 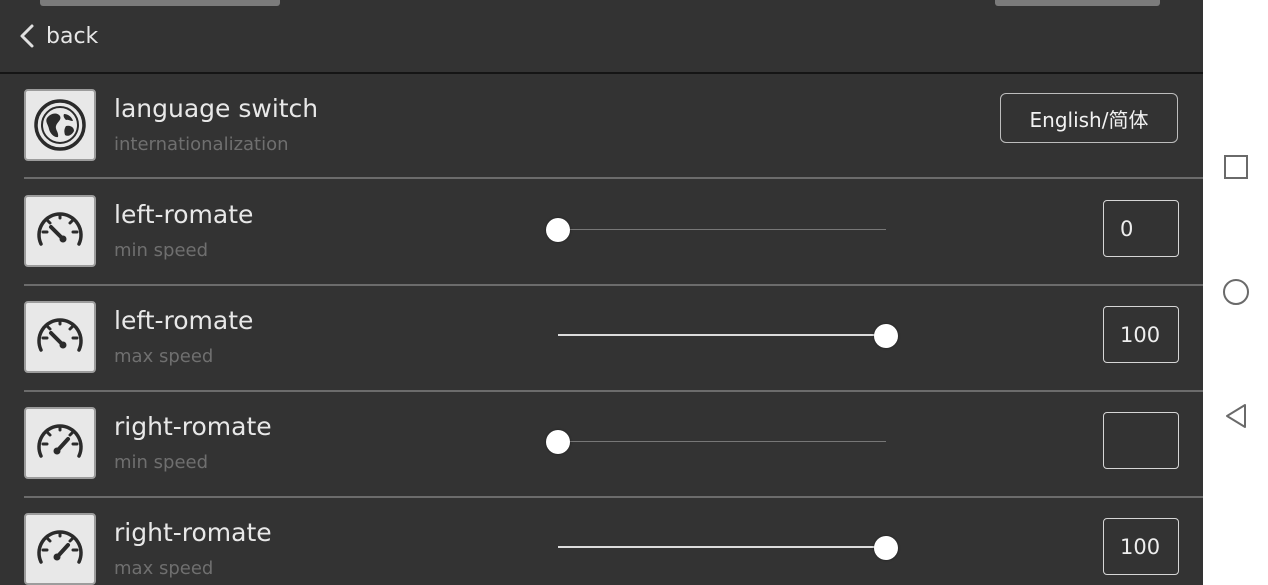 I want to click on setting-subtitle: internationalization, so click(x=201, y=144).